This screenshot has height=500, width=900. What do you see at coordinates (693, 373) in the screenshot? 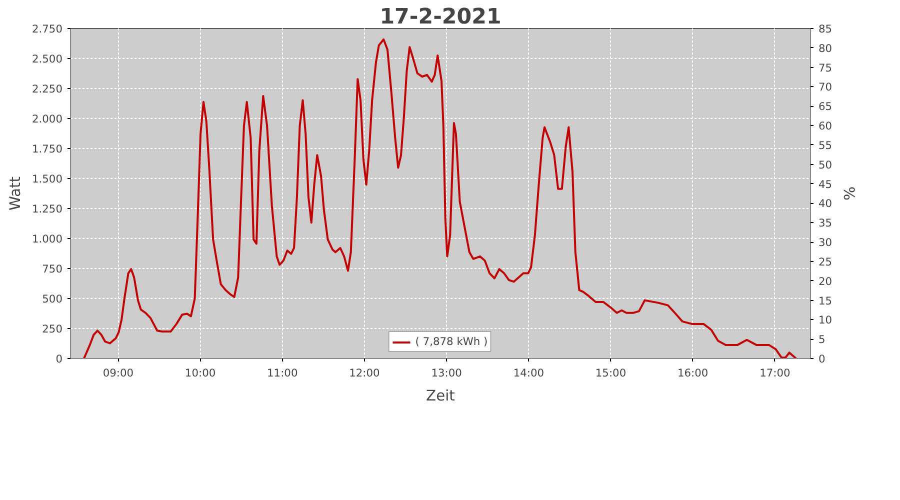
I see `x-tick-label: 16:00` at bounding box center [693, 373].